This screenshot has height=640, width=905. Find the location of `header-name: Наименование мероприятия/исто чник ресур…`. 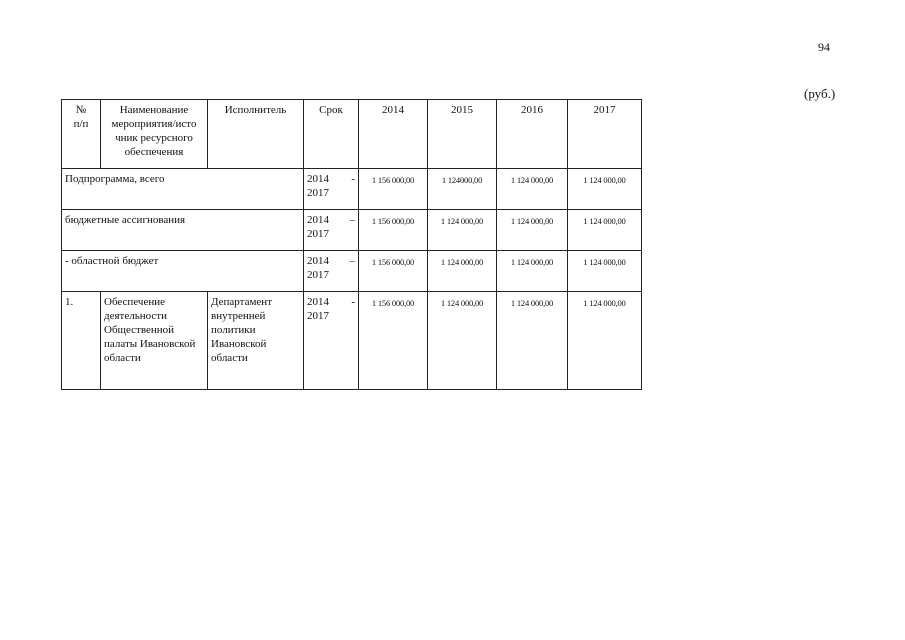

header-name: Наименование мероприятия/исто чник ресур… is located at coordinates (154, 134).